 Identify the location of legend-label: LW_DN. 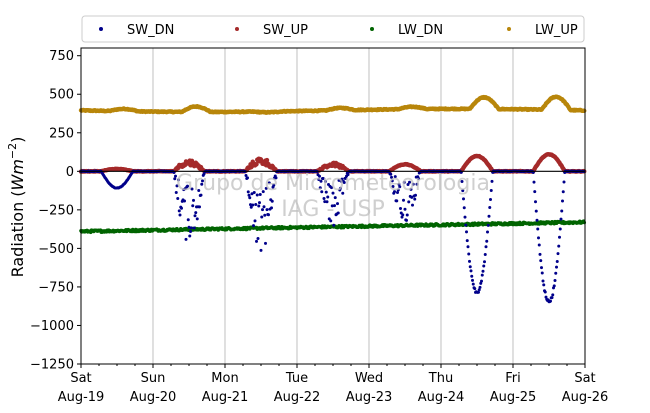
(420, 30).